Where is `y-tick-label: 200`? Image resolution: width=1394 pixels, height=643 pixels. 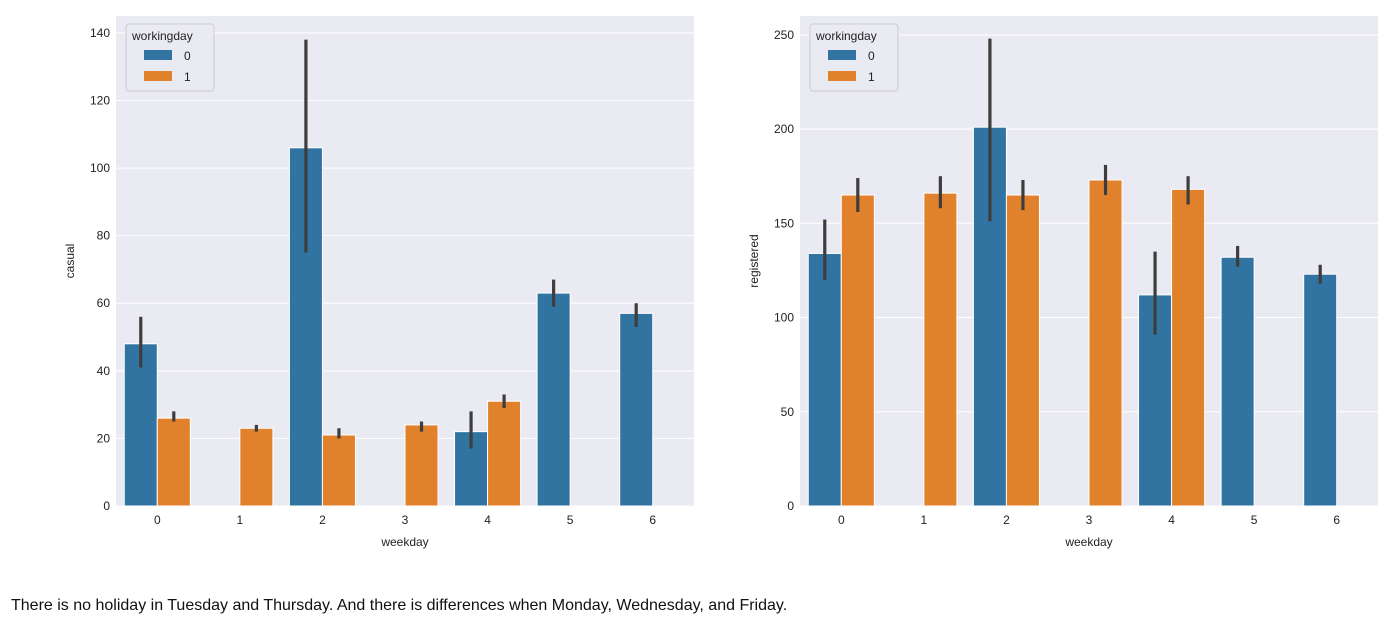 y-tick-label: 200 is located at coordinates (784, 129).